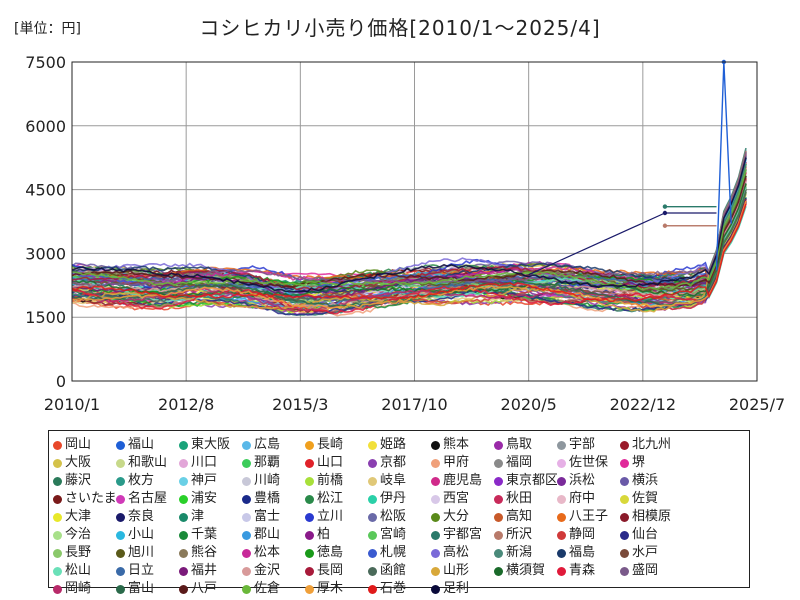  Describe the element at coordinates (148, 462) in the screenshot. I see `legend-label: 和歌山` at that location.